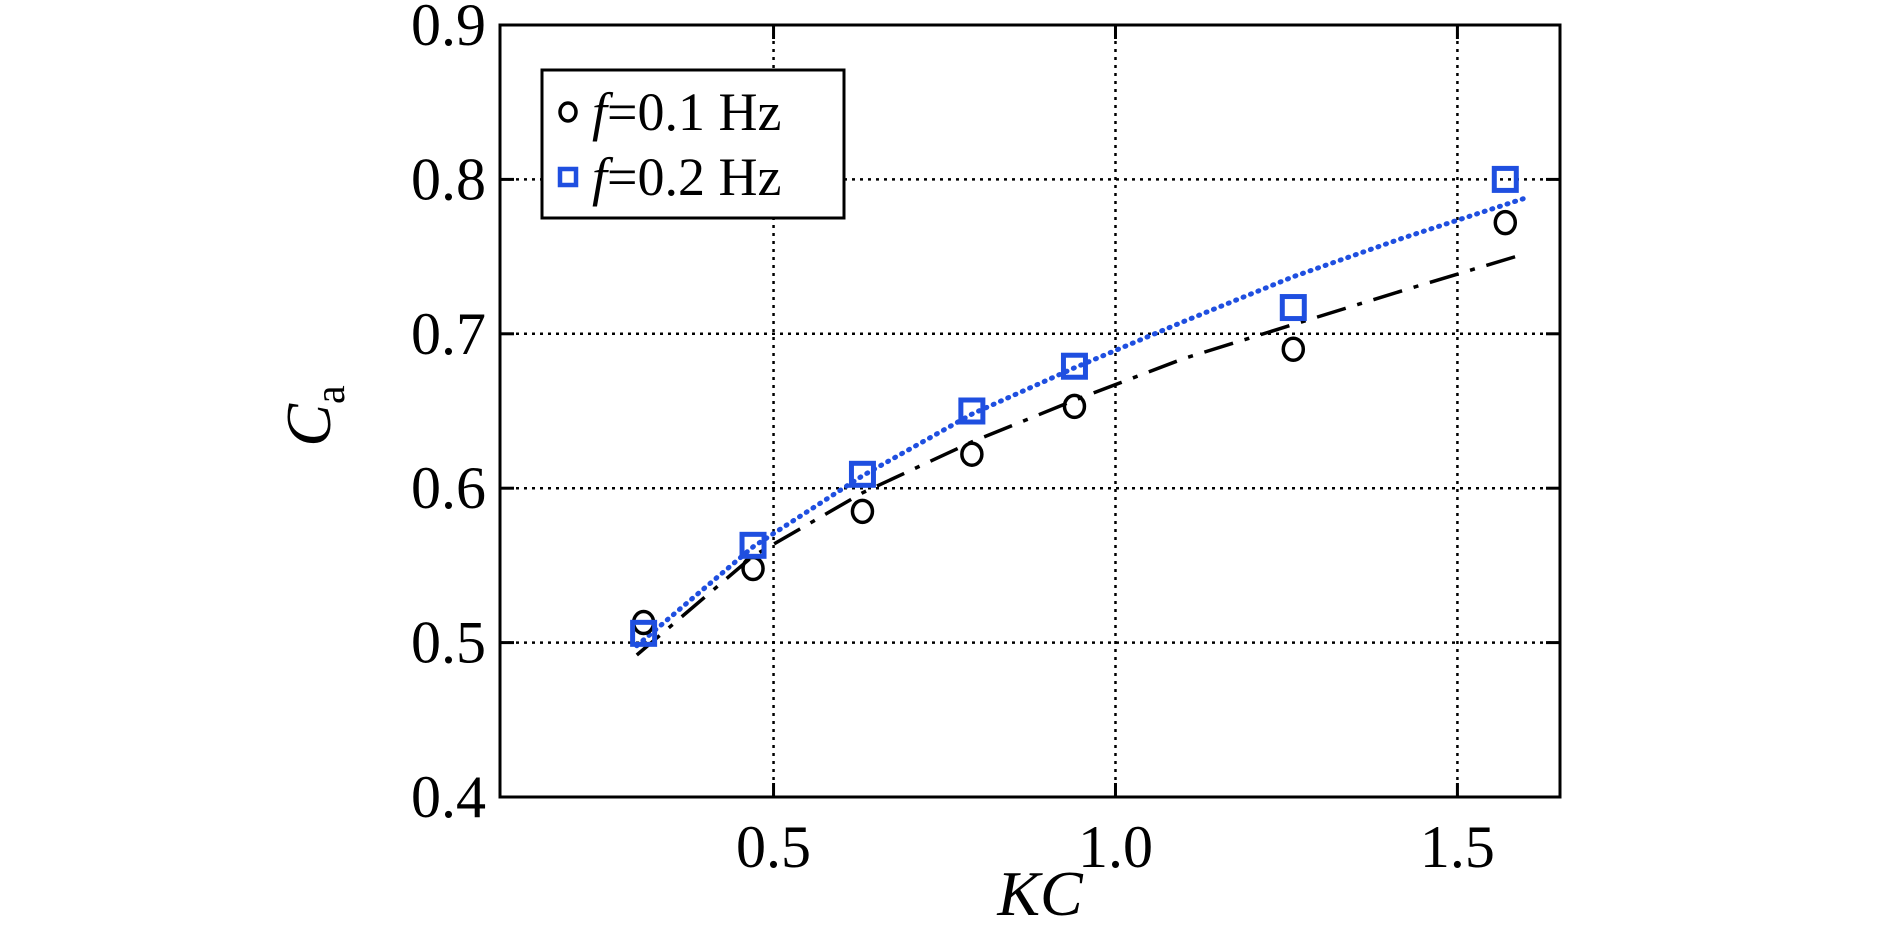  I want to click on y-axis-label-main: C, so click(308, 425).